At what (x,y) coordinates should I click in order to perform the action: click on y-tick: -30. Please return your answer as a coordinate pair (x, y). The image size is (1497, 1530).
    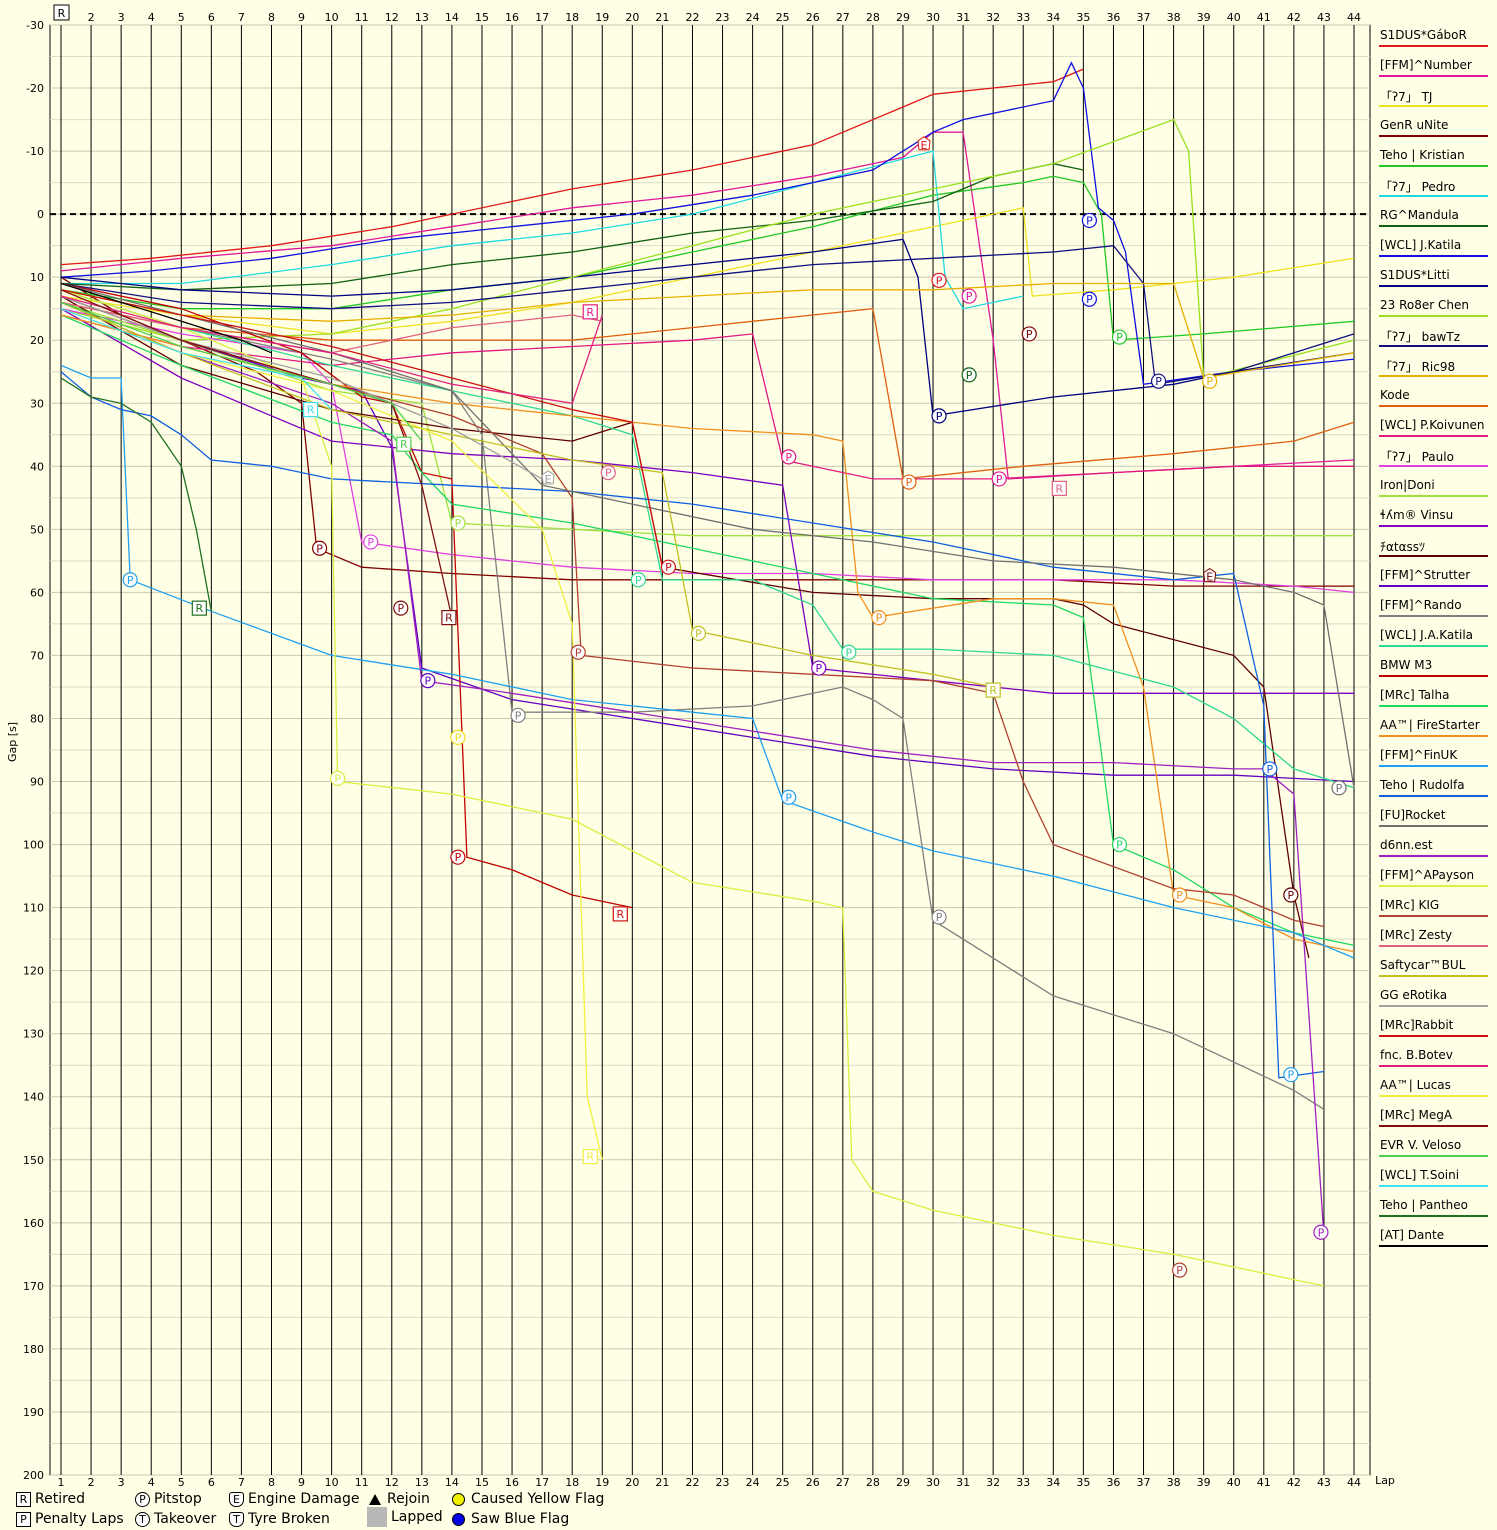
    Looking at the image, I should click on (35, 25).